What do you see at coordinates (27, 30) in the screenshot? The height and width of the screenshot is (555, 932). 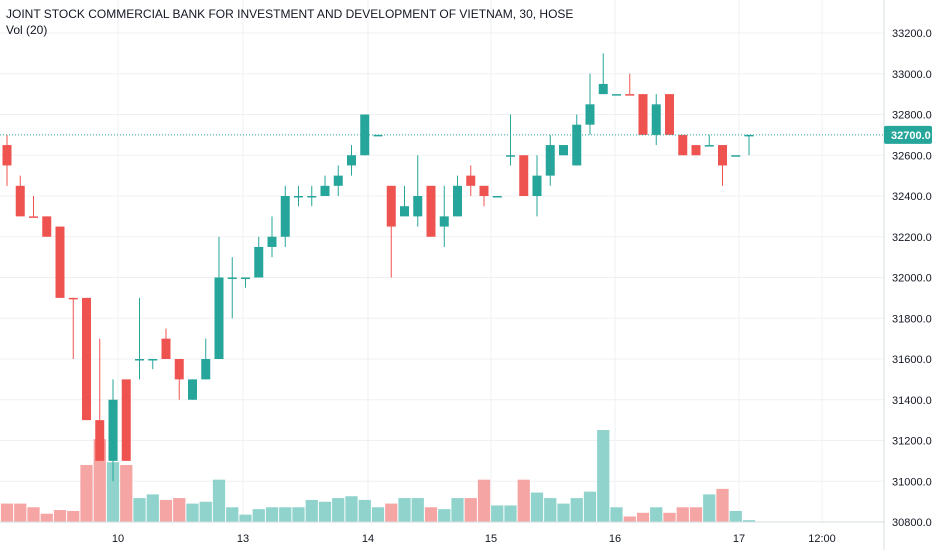 I see `volume-indicator-label: Vol (20)` at bounding box center [27, 30].